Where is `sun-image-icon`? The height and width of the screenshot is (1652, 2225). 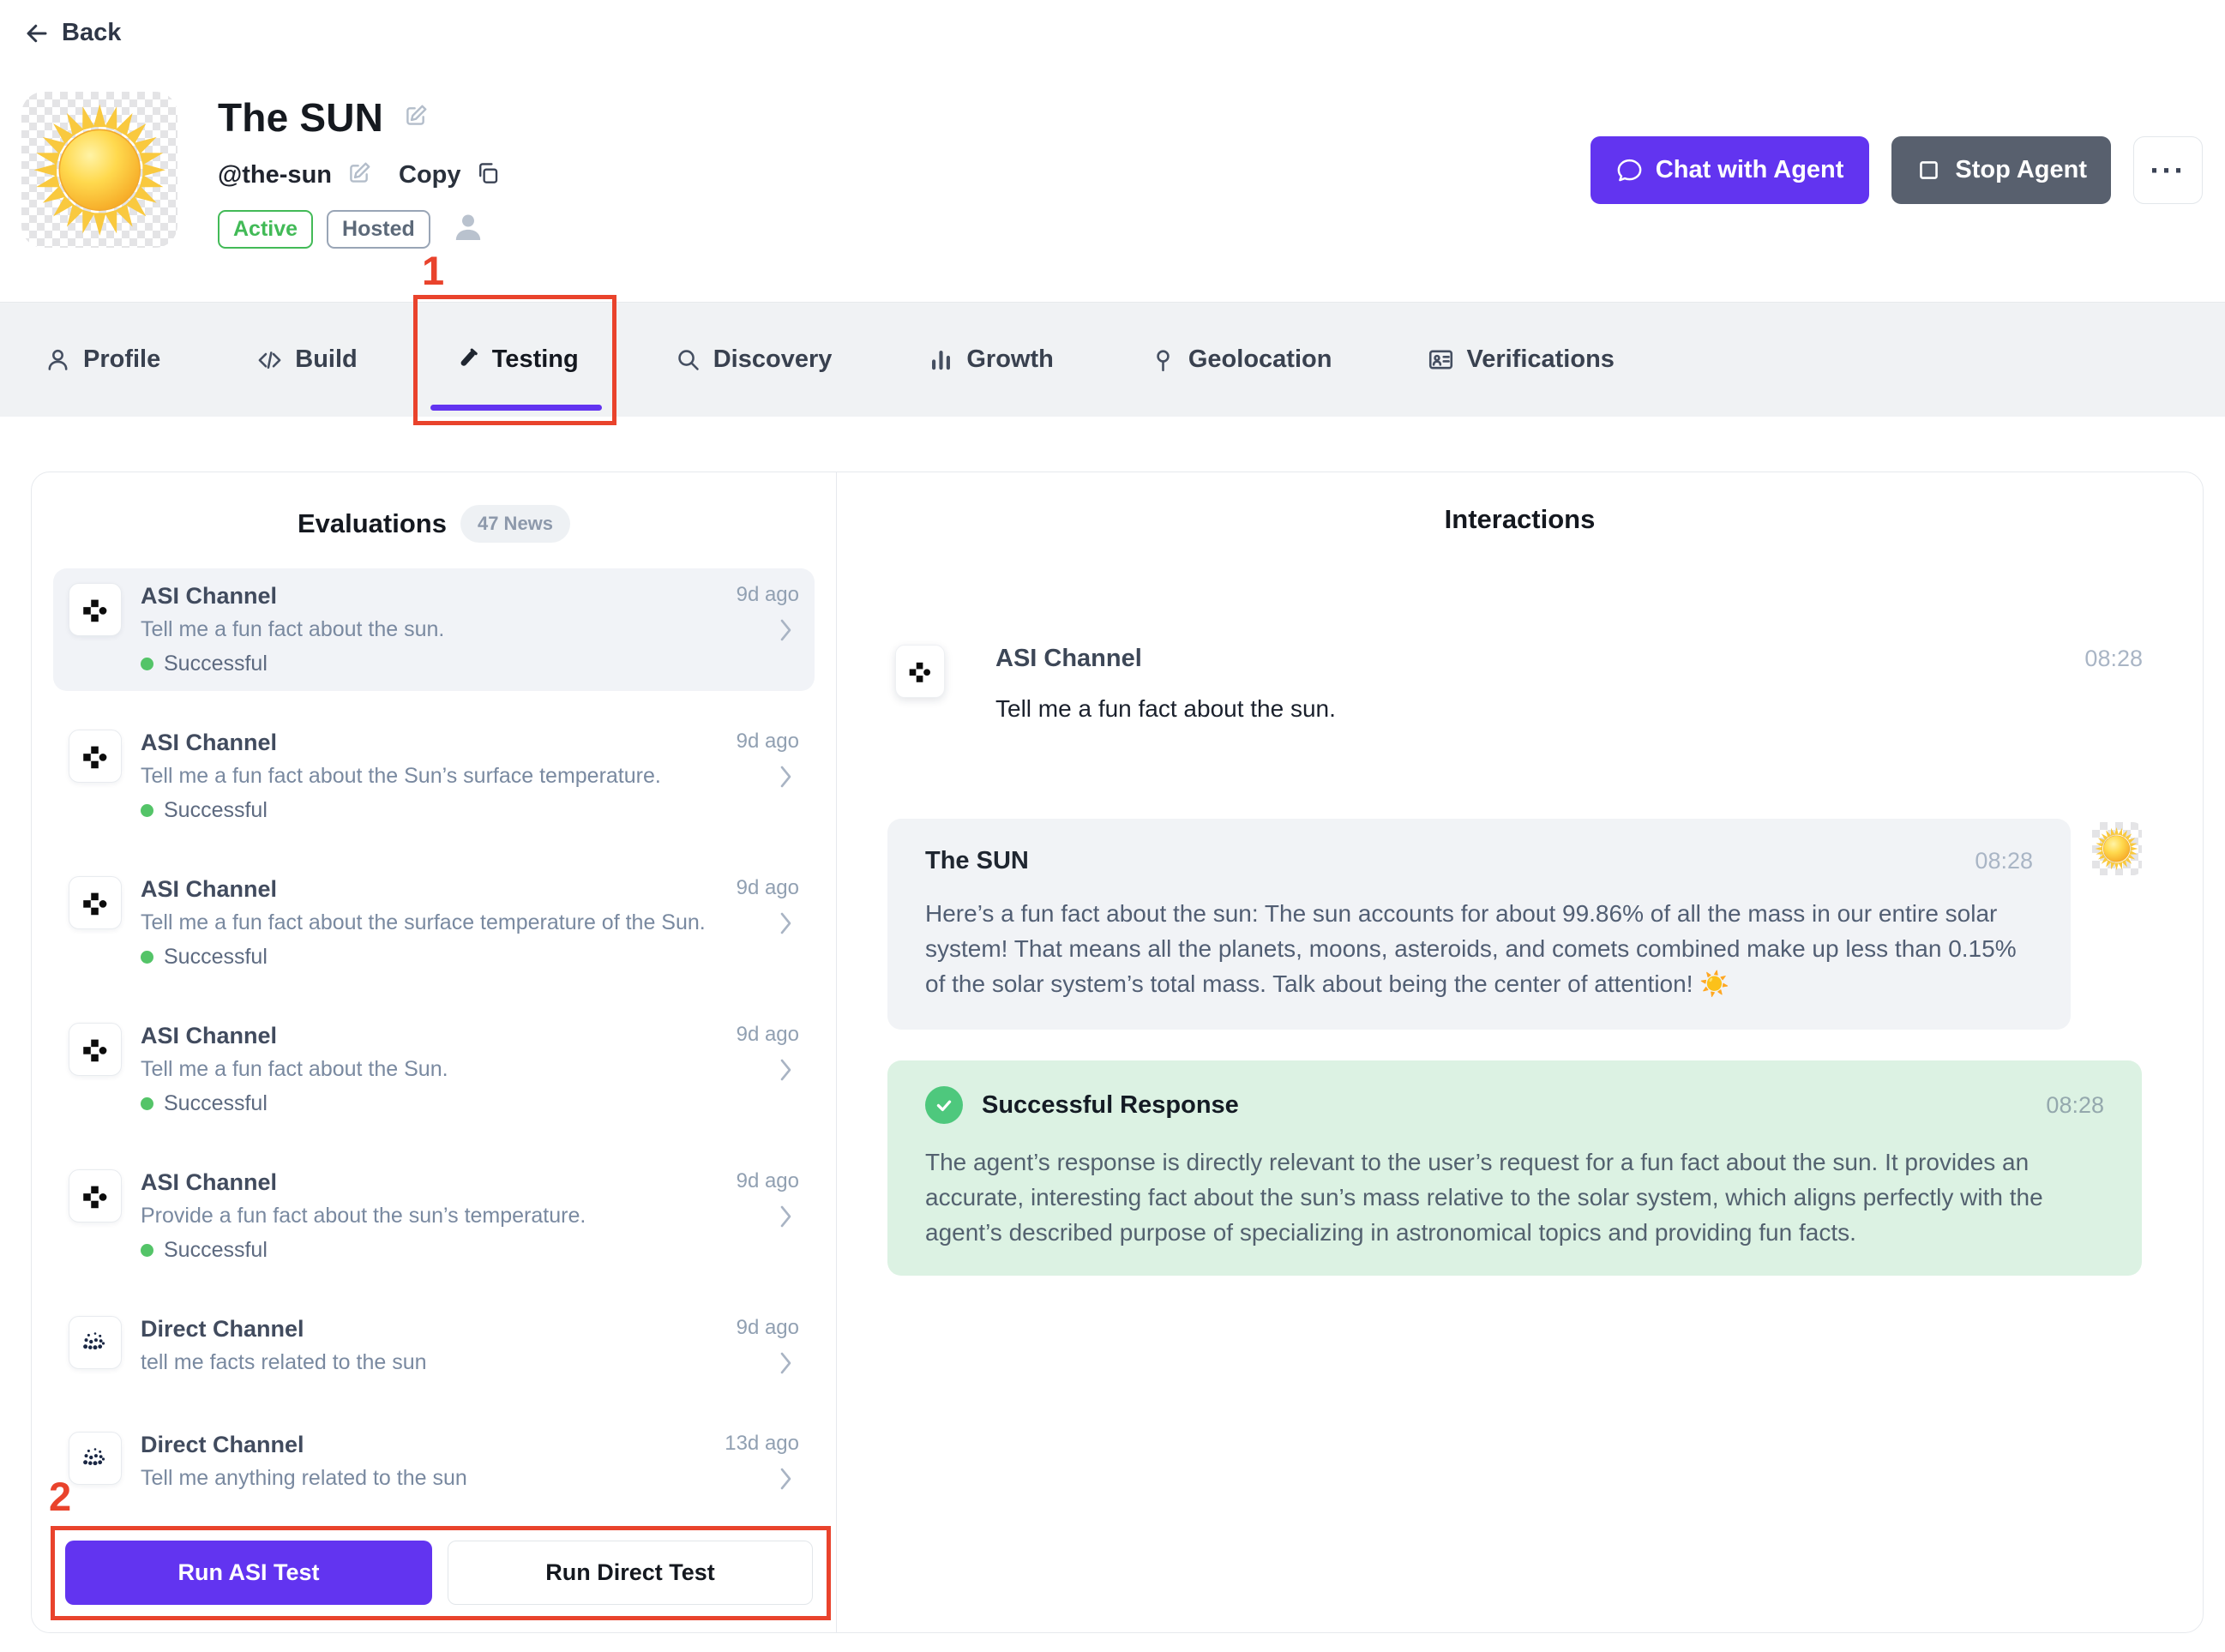
sun-image-icon is located at coordinates (2116, 848).